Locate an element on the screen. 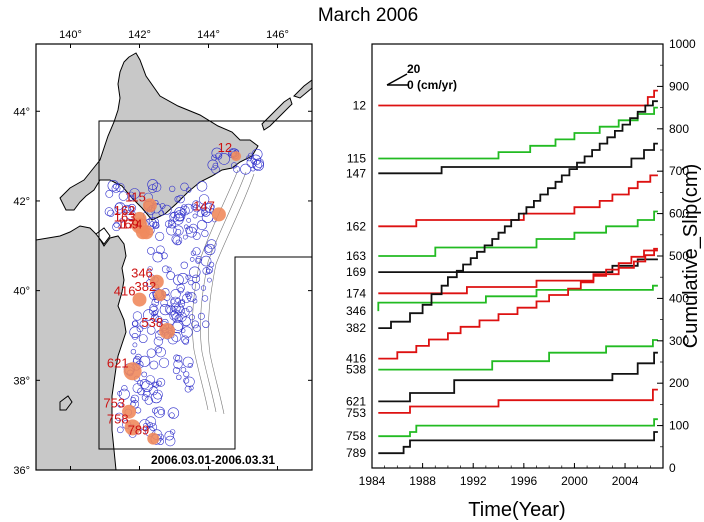  series-label-169: 169 is located at coordinates (356, 272).